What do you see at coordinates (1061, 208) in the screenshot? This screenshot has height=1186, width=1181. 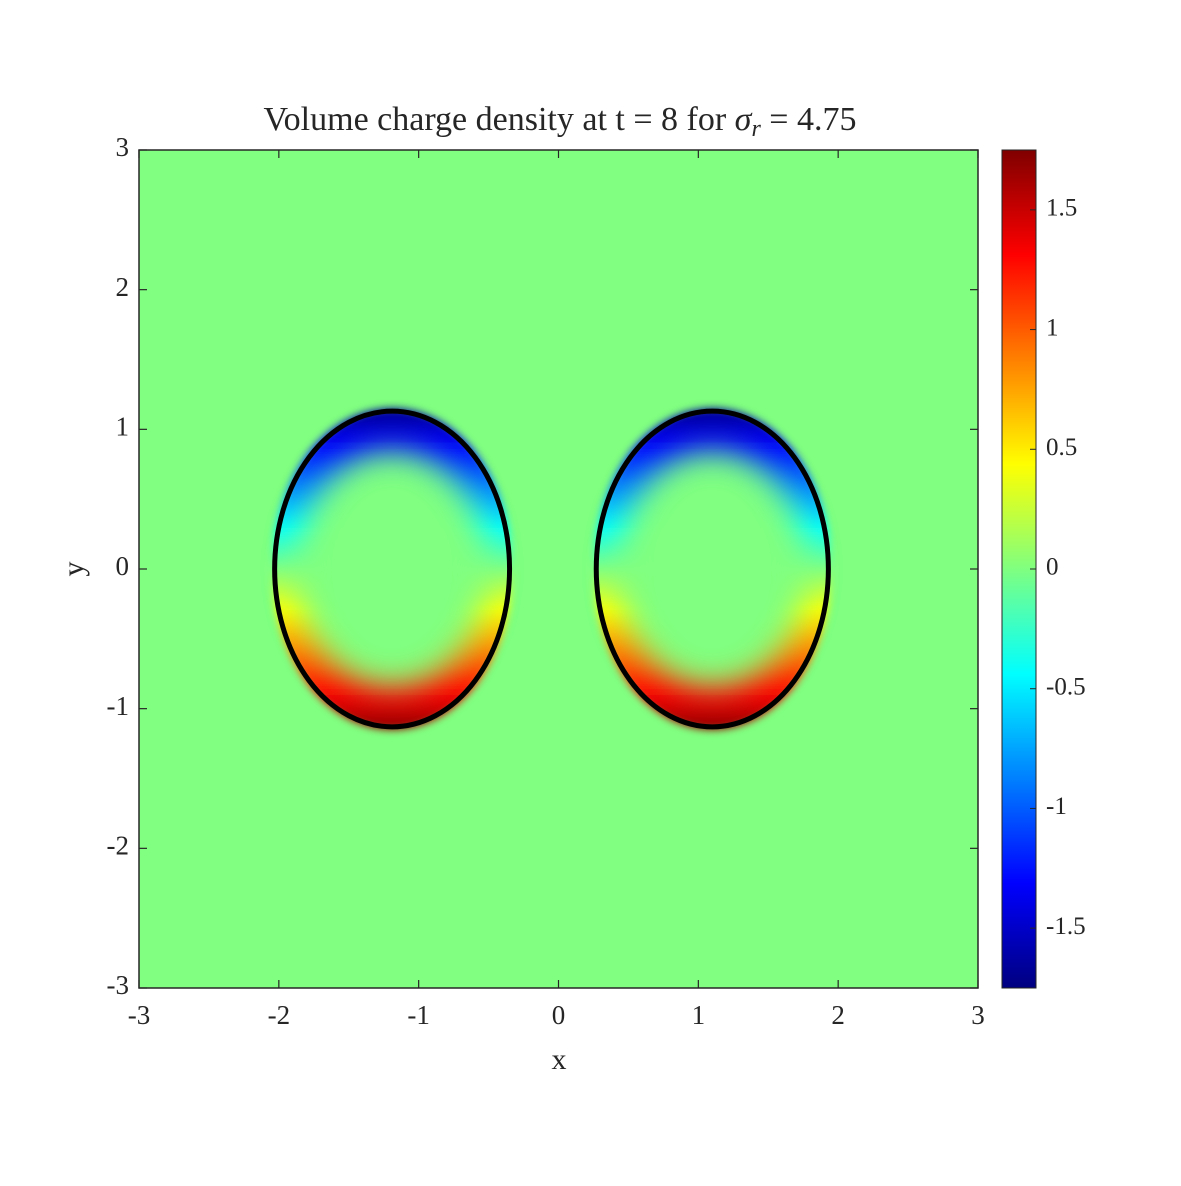 I see `colorbar-tick-label: 1.5` at bounding box center [1061, 208].